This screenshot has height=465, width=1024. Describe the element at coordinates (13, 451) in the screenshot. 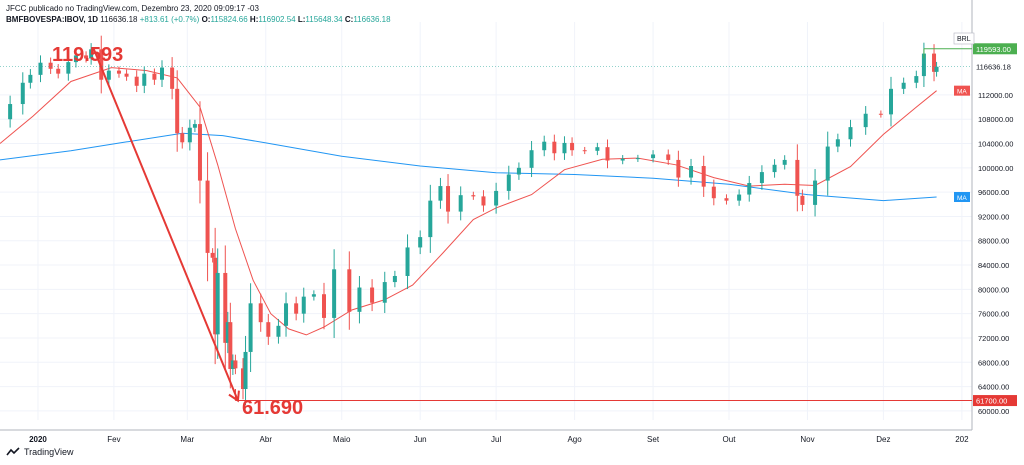

I see `tradingview-logo-icon` at that location.